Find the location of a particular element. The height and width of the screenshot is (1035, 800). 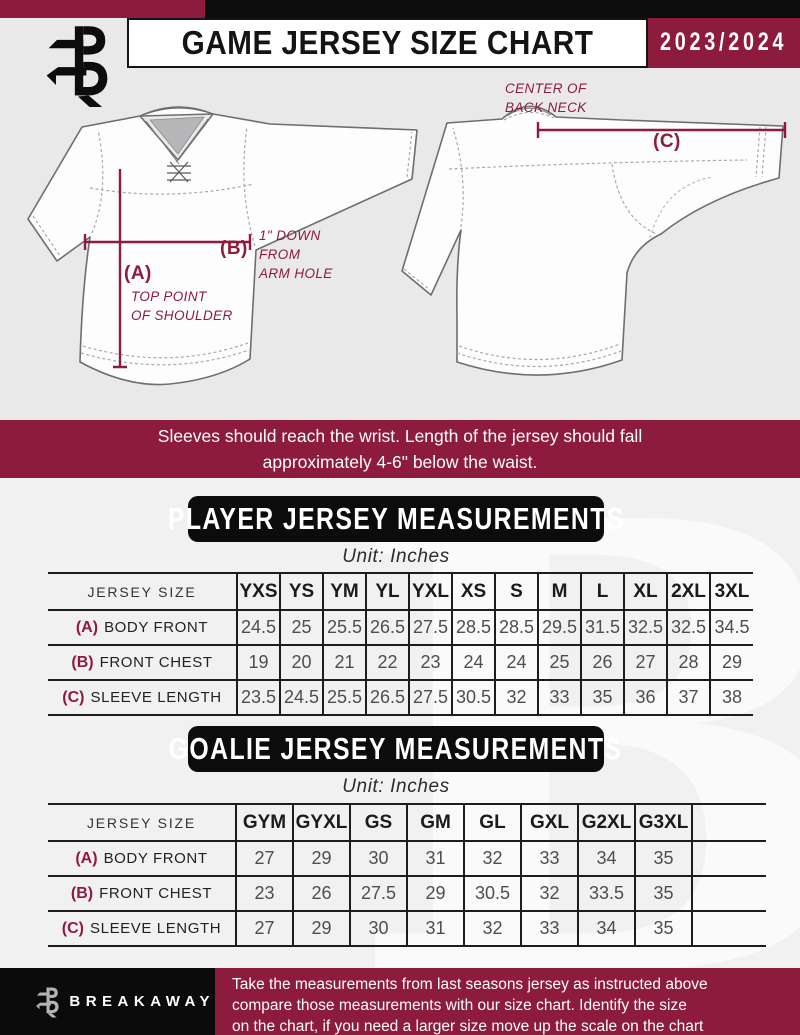

label-c-note: CENTER OF BACK NECK is located at coordinates (546, 98).